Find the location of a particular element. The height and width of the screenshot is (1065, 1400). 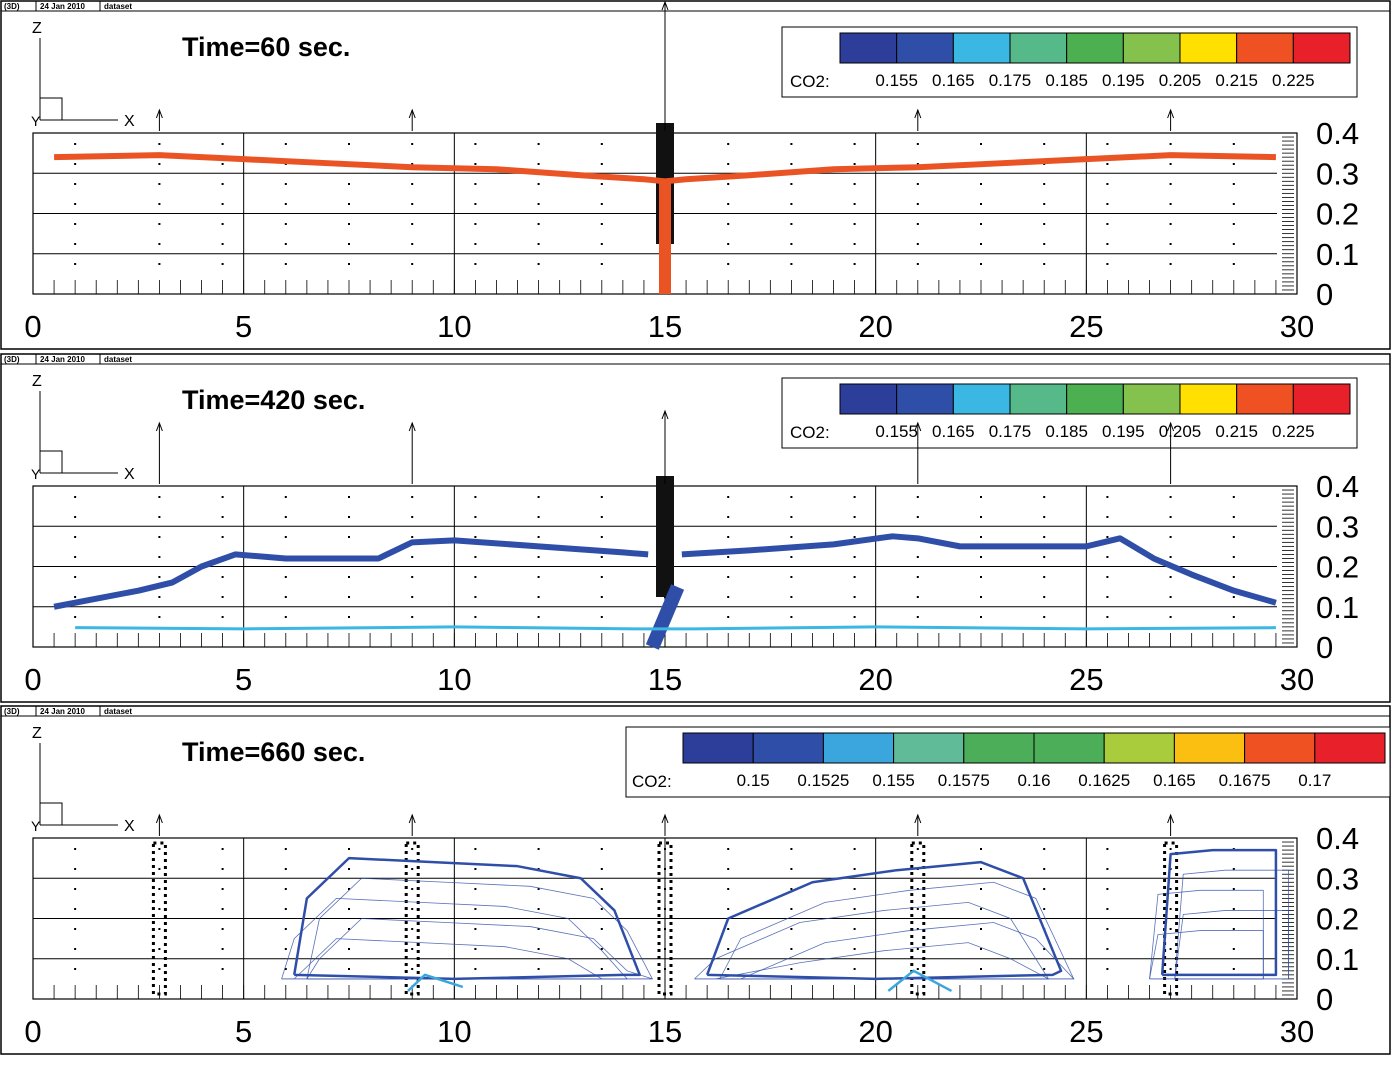

header-strip-text: 24 Jan 2010 is located at coordinates (62, 359).